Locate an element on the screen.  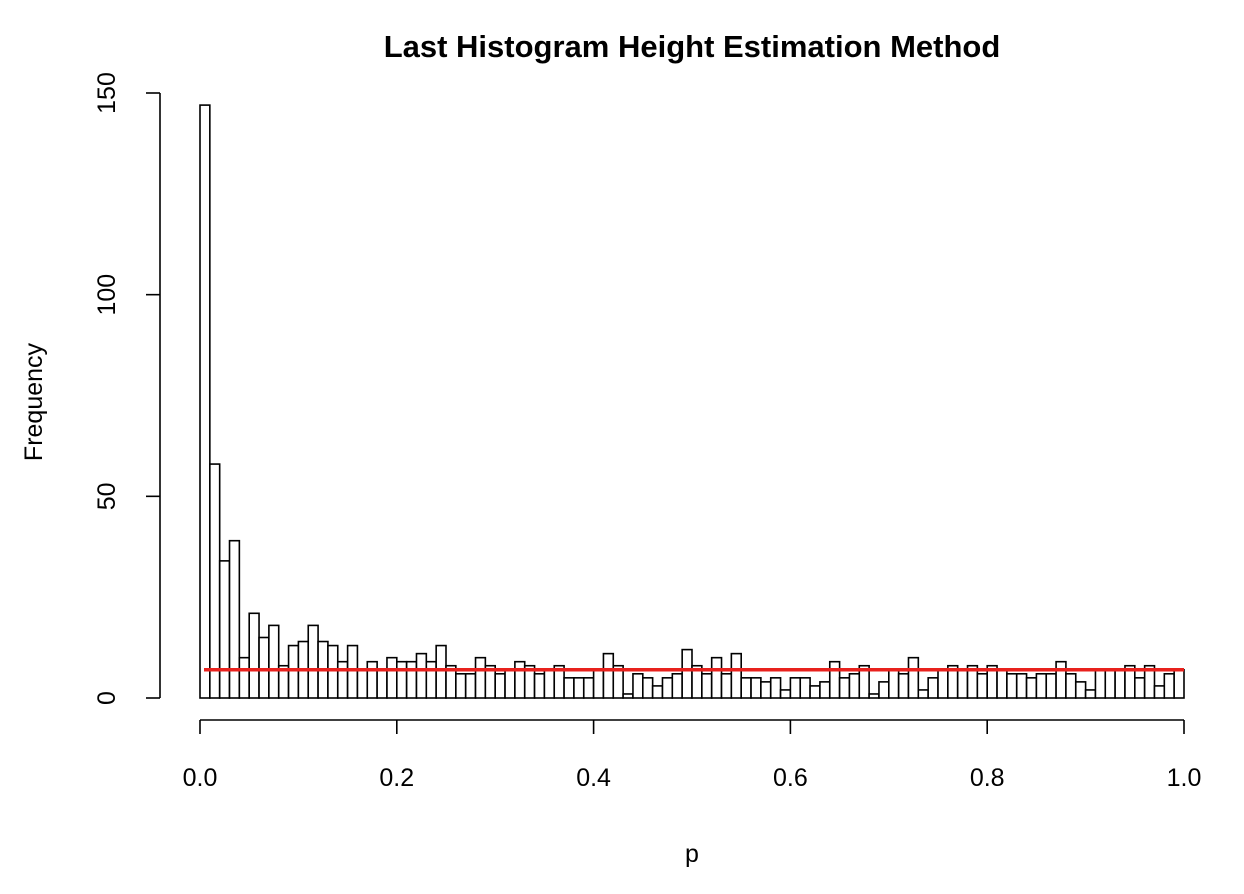
y-tick-label: 0 is located at coordinates (107, 698).